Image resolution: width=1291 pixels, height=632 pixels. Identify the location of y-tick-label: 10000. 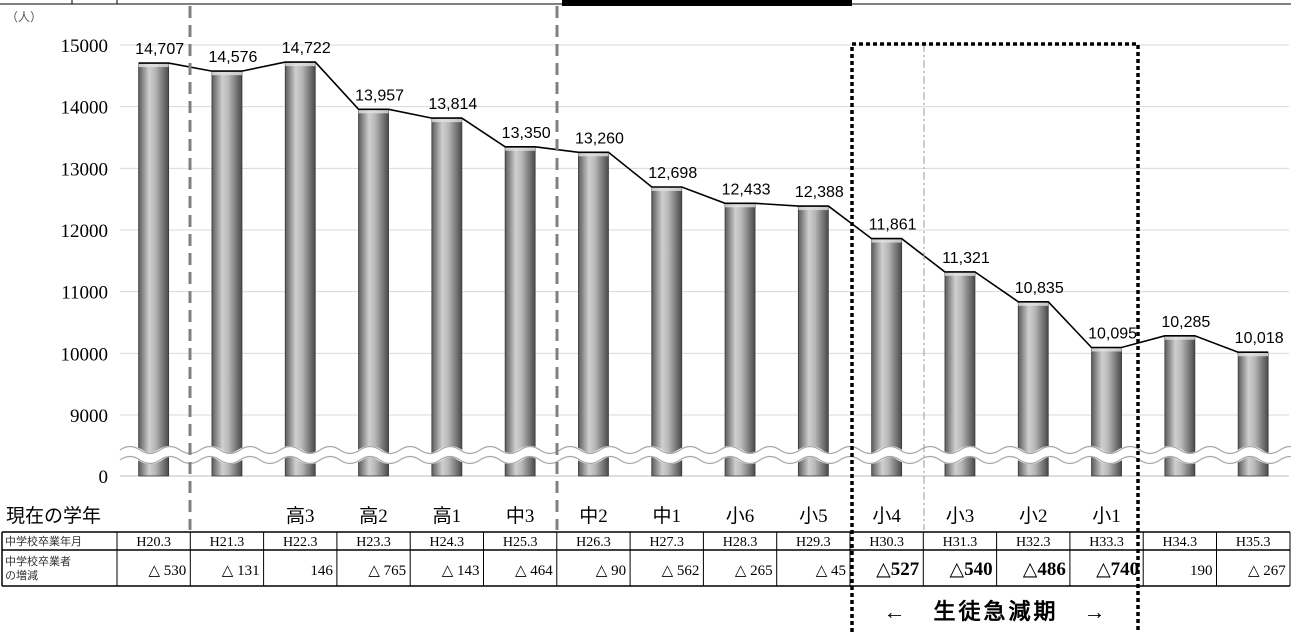
(85, 354).